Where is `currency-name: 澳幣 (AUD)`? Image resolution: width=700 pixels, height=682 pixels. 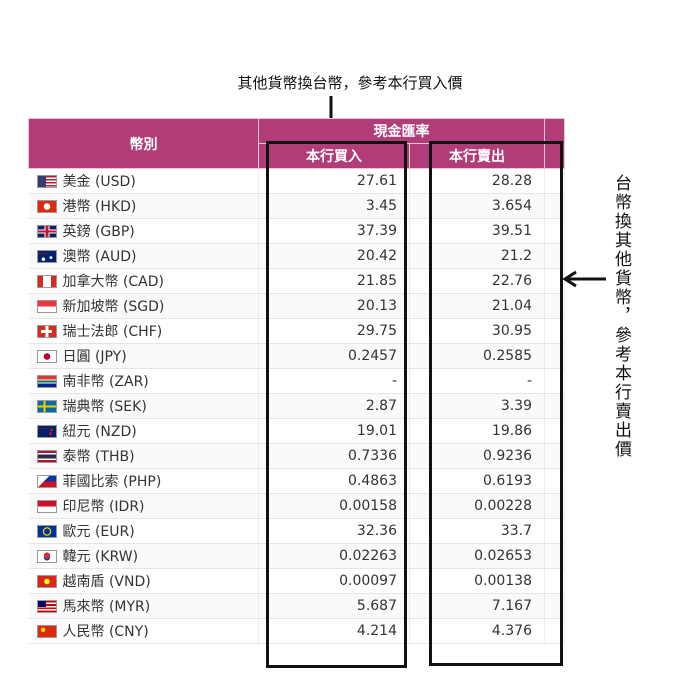 currency-name: 澳幣 (AUD) is located at coordinates (99, 257).